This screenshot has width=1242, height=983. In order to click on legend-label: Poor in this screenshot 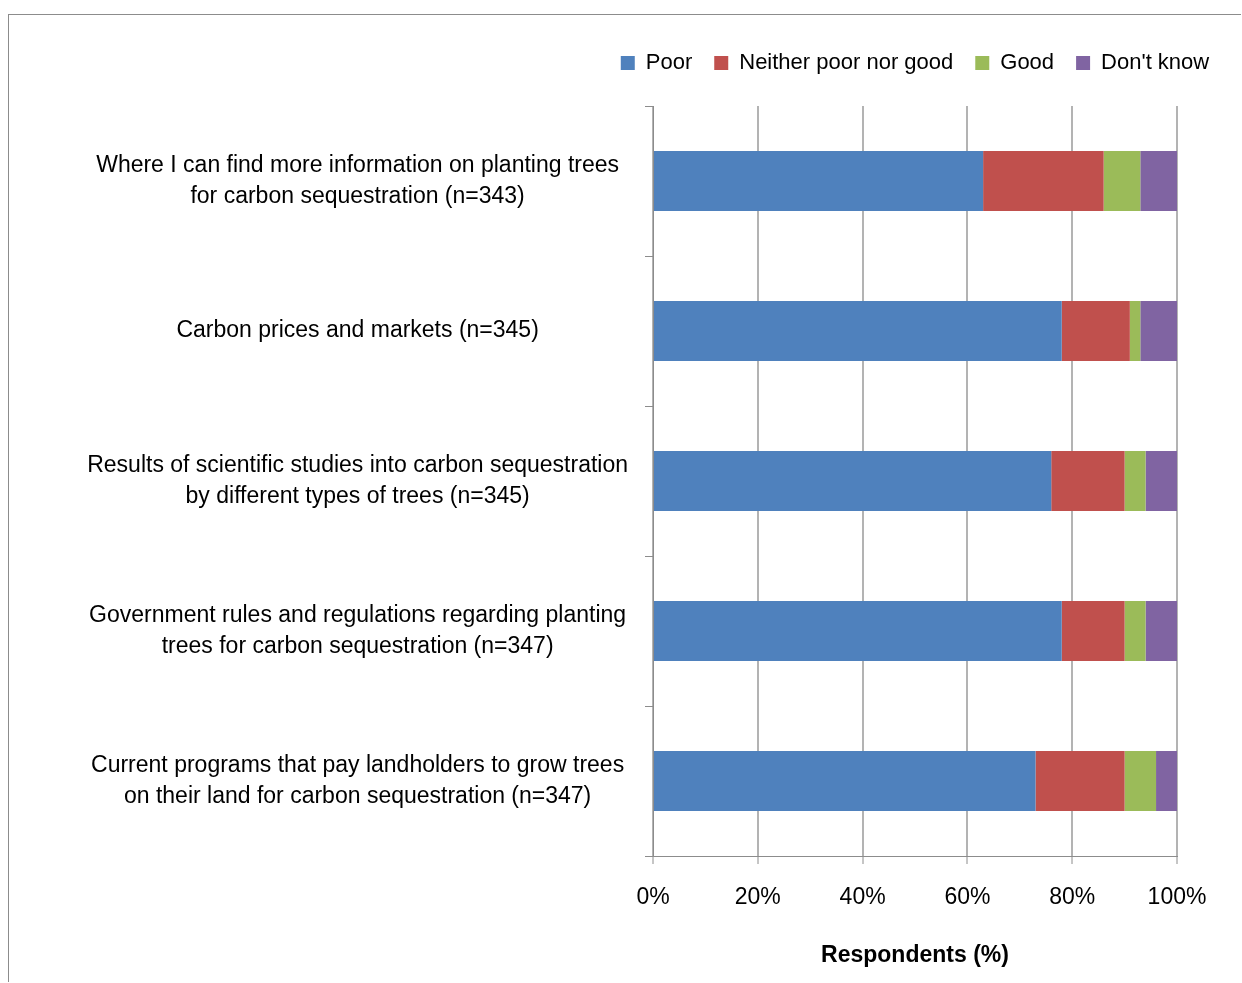, I will do `click(669, 62)`.